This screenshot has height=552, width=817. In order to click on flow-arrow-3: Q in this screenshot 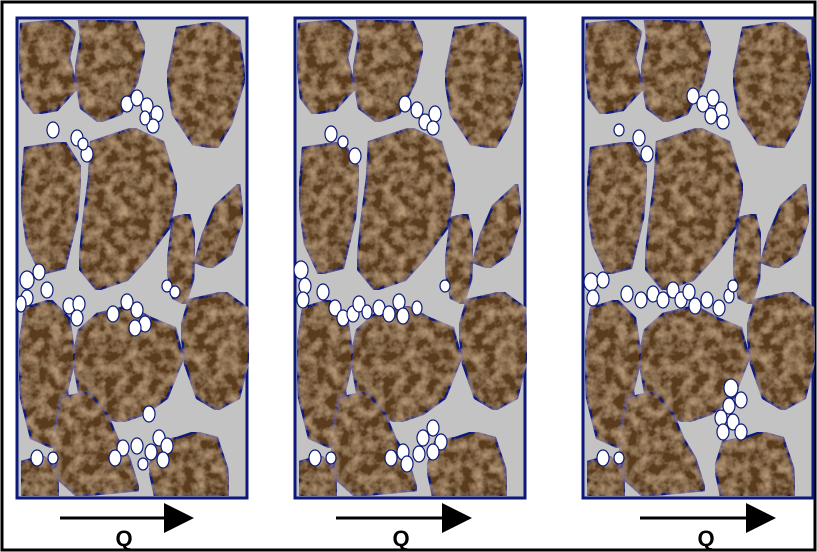, I will do `click(708, 527)`.